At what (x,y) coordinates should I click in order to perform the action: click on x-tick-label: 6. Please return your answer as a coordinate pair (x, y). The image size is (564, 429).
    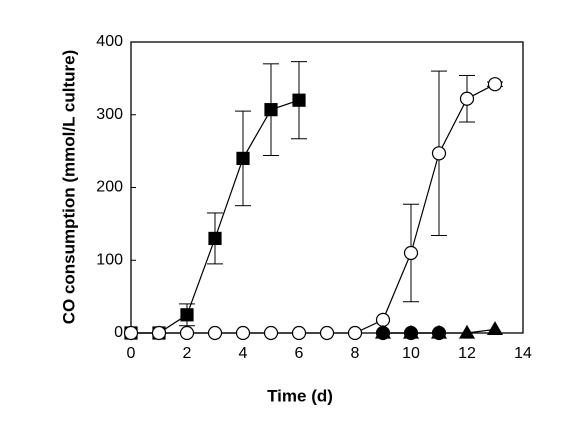
    Looking at the image, I should click on (299, 353).